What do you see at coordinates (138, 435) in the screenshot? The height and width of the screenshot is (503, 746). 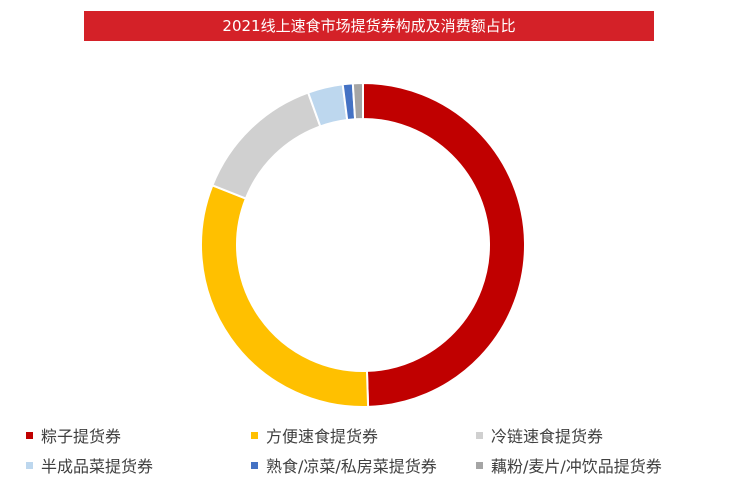 I see `legend-item-1: 粽子提货券` at bounding box center [138, 435].